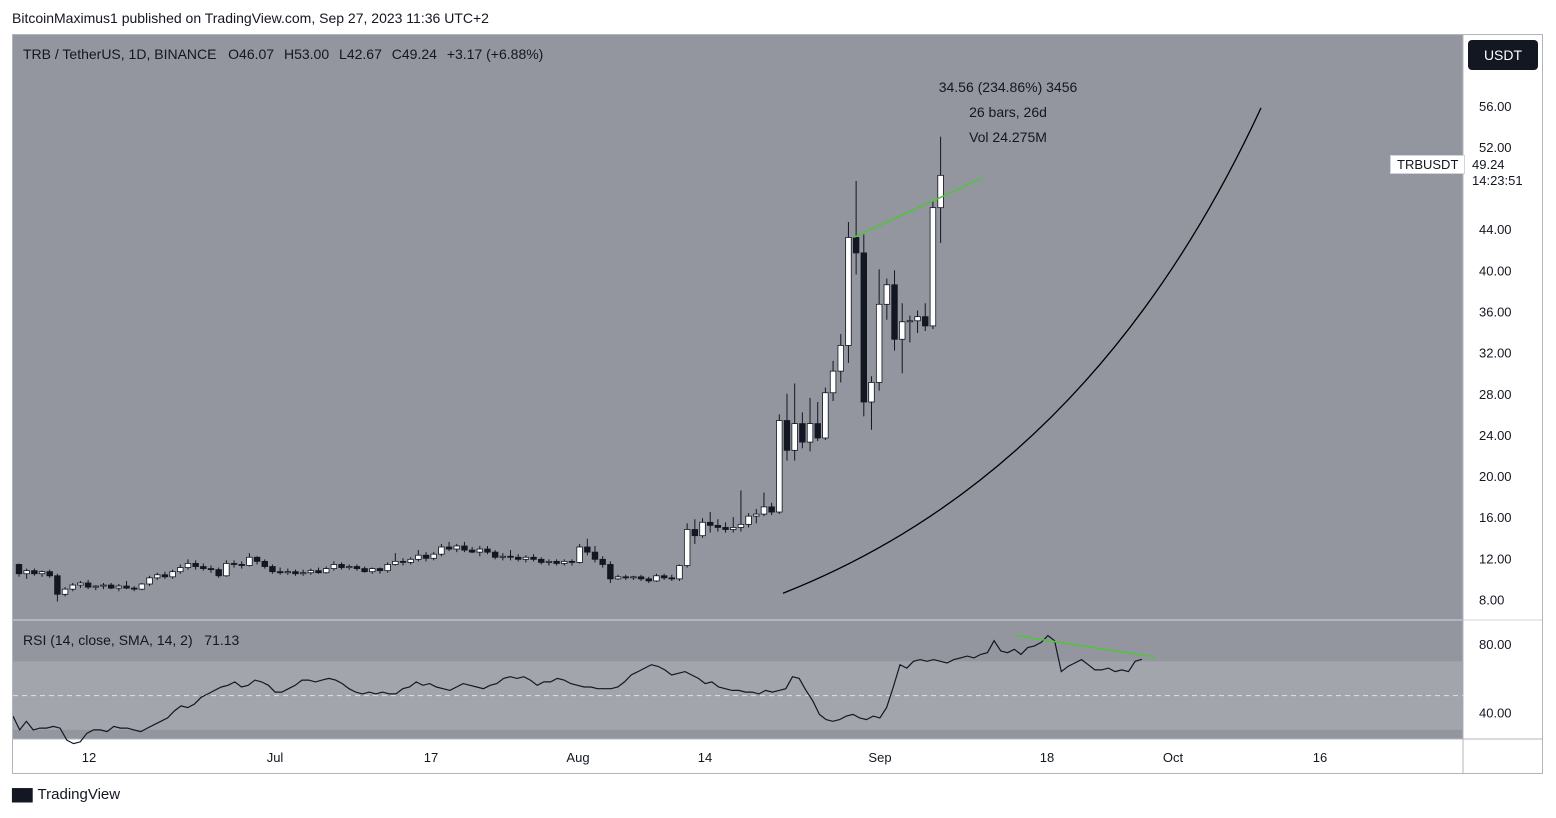 Image resolution: width=1556 pixels, height=818 pixels. I want to click on symbol-price-tag: TRBUSDT, so click(1428, 164).